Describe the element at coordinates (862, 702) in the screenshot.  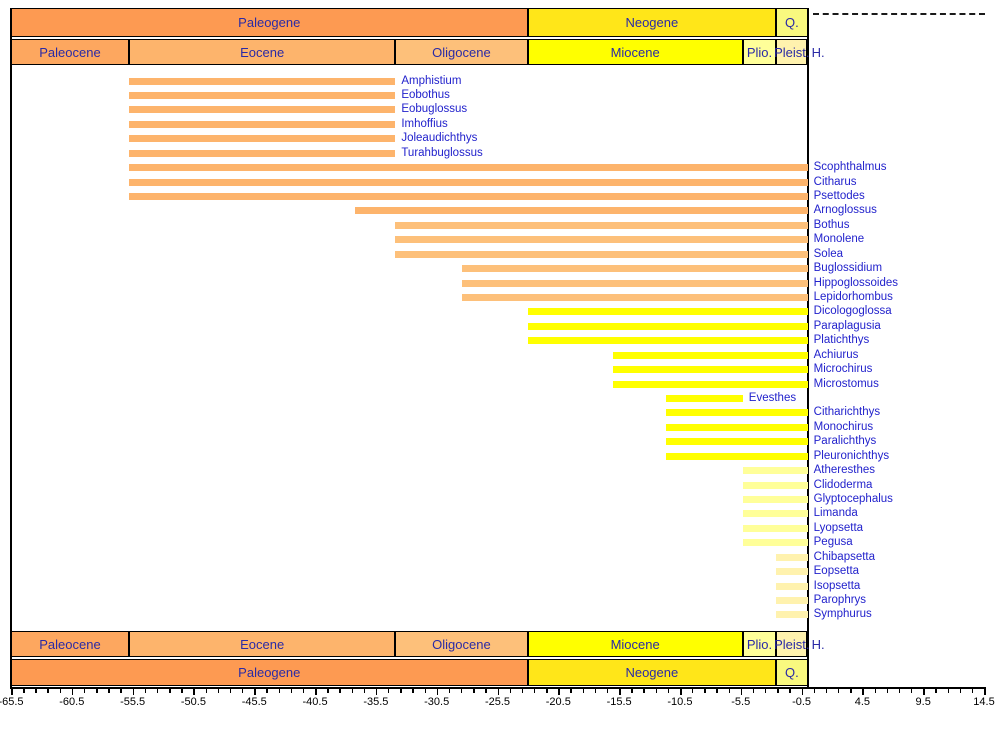
I see `axis-tick-label: 4.5` at that location.